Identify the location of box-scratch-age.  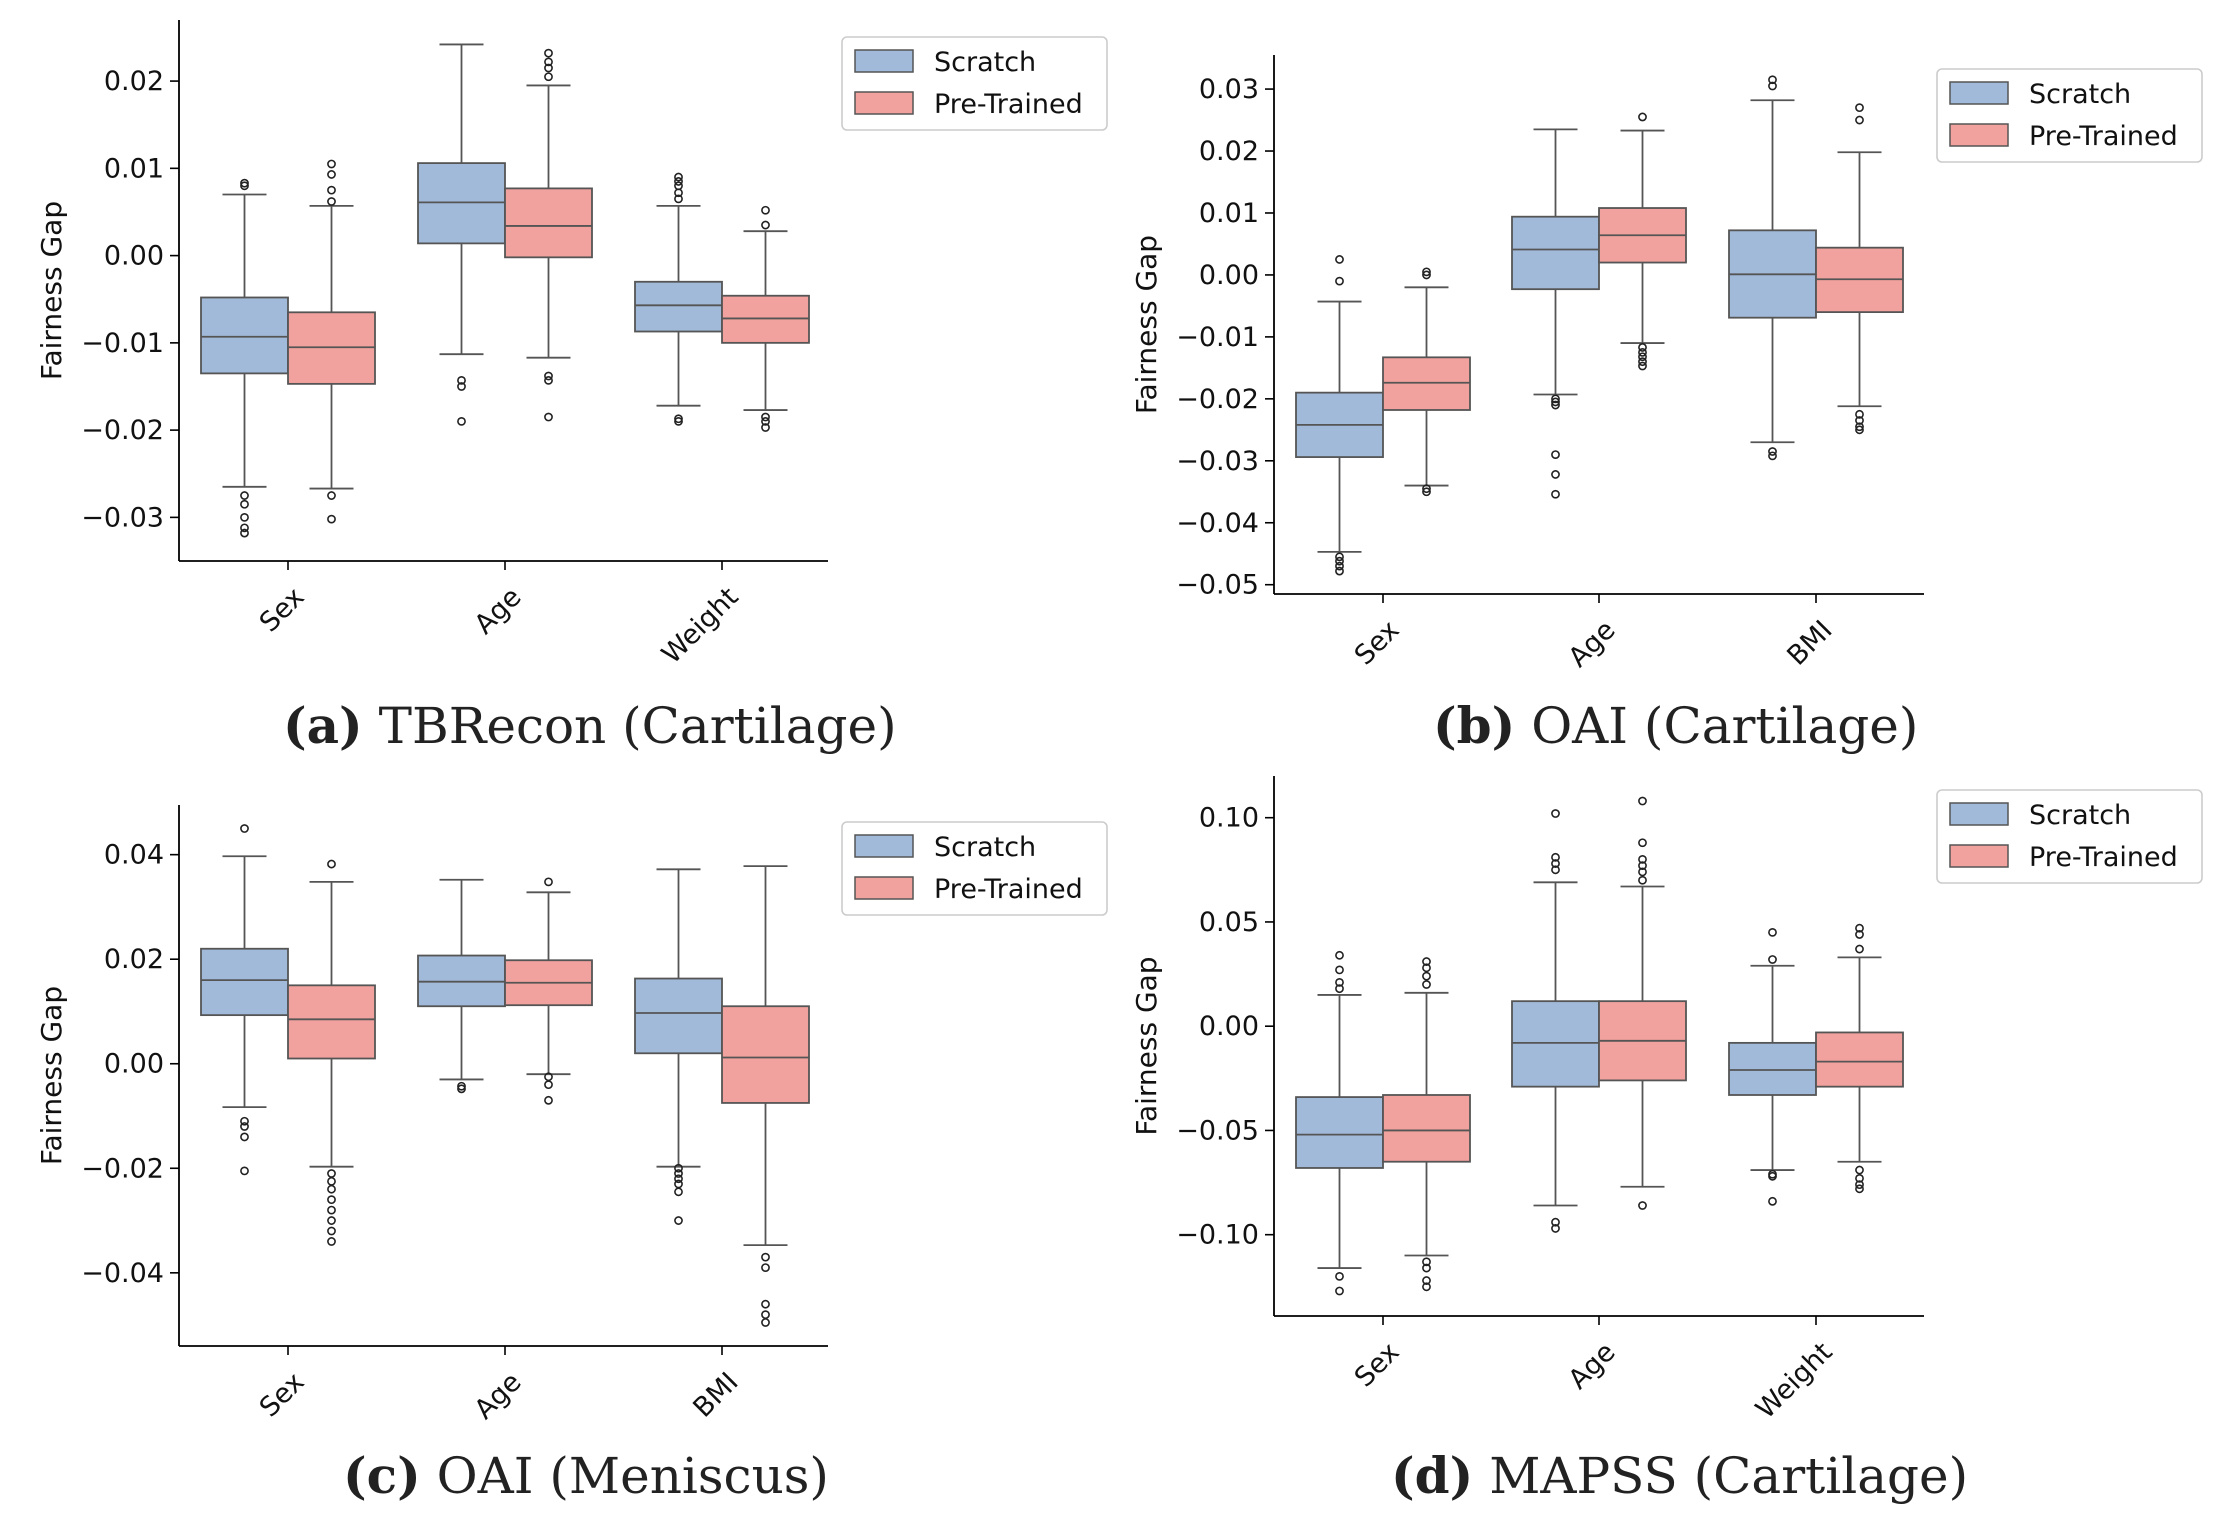
(461, 986).